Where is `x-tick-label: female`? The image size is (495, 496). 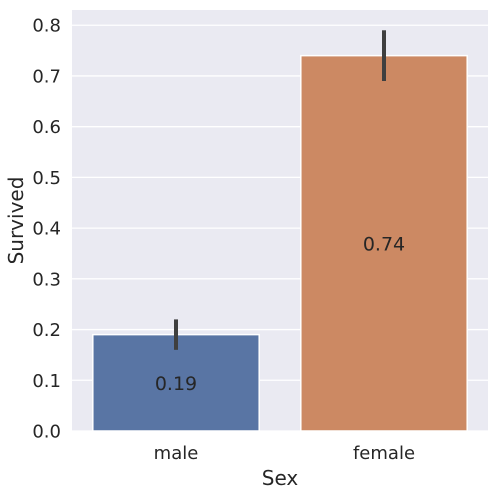
x-tick-label: female is located at coordinates (384, 453).